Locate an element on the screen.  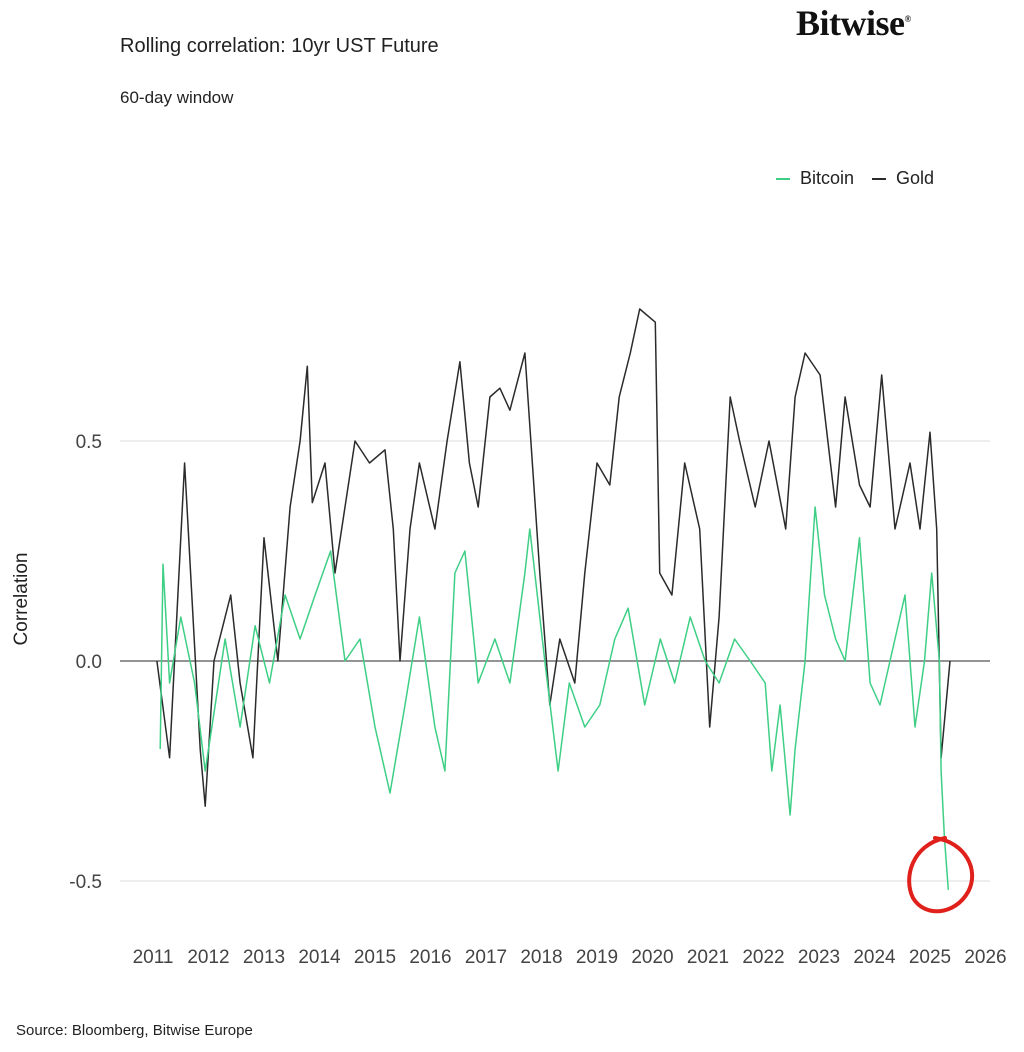
chart-subtitle: 60-day window is located at coordinates (177, 97).